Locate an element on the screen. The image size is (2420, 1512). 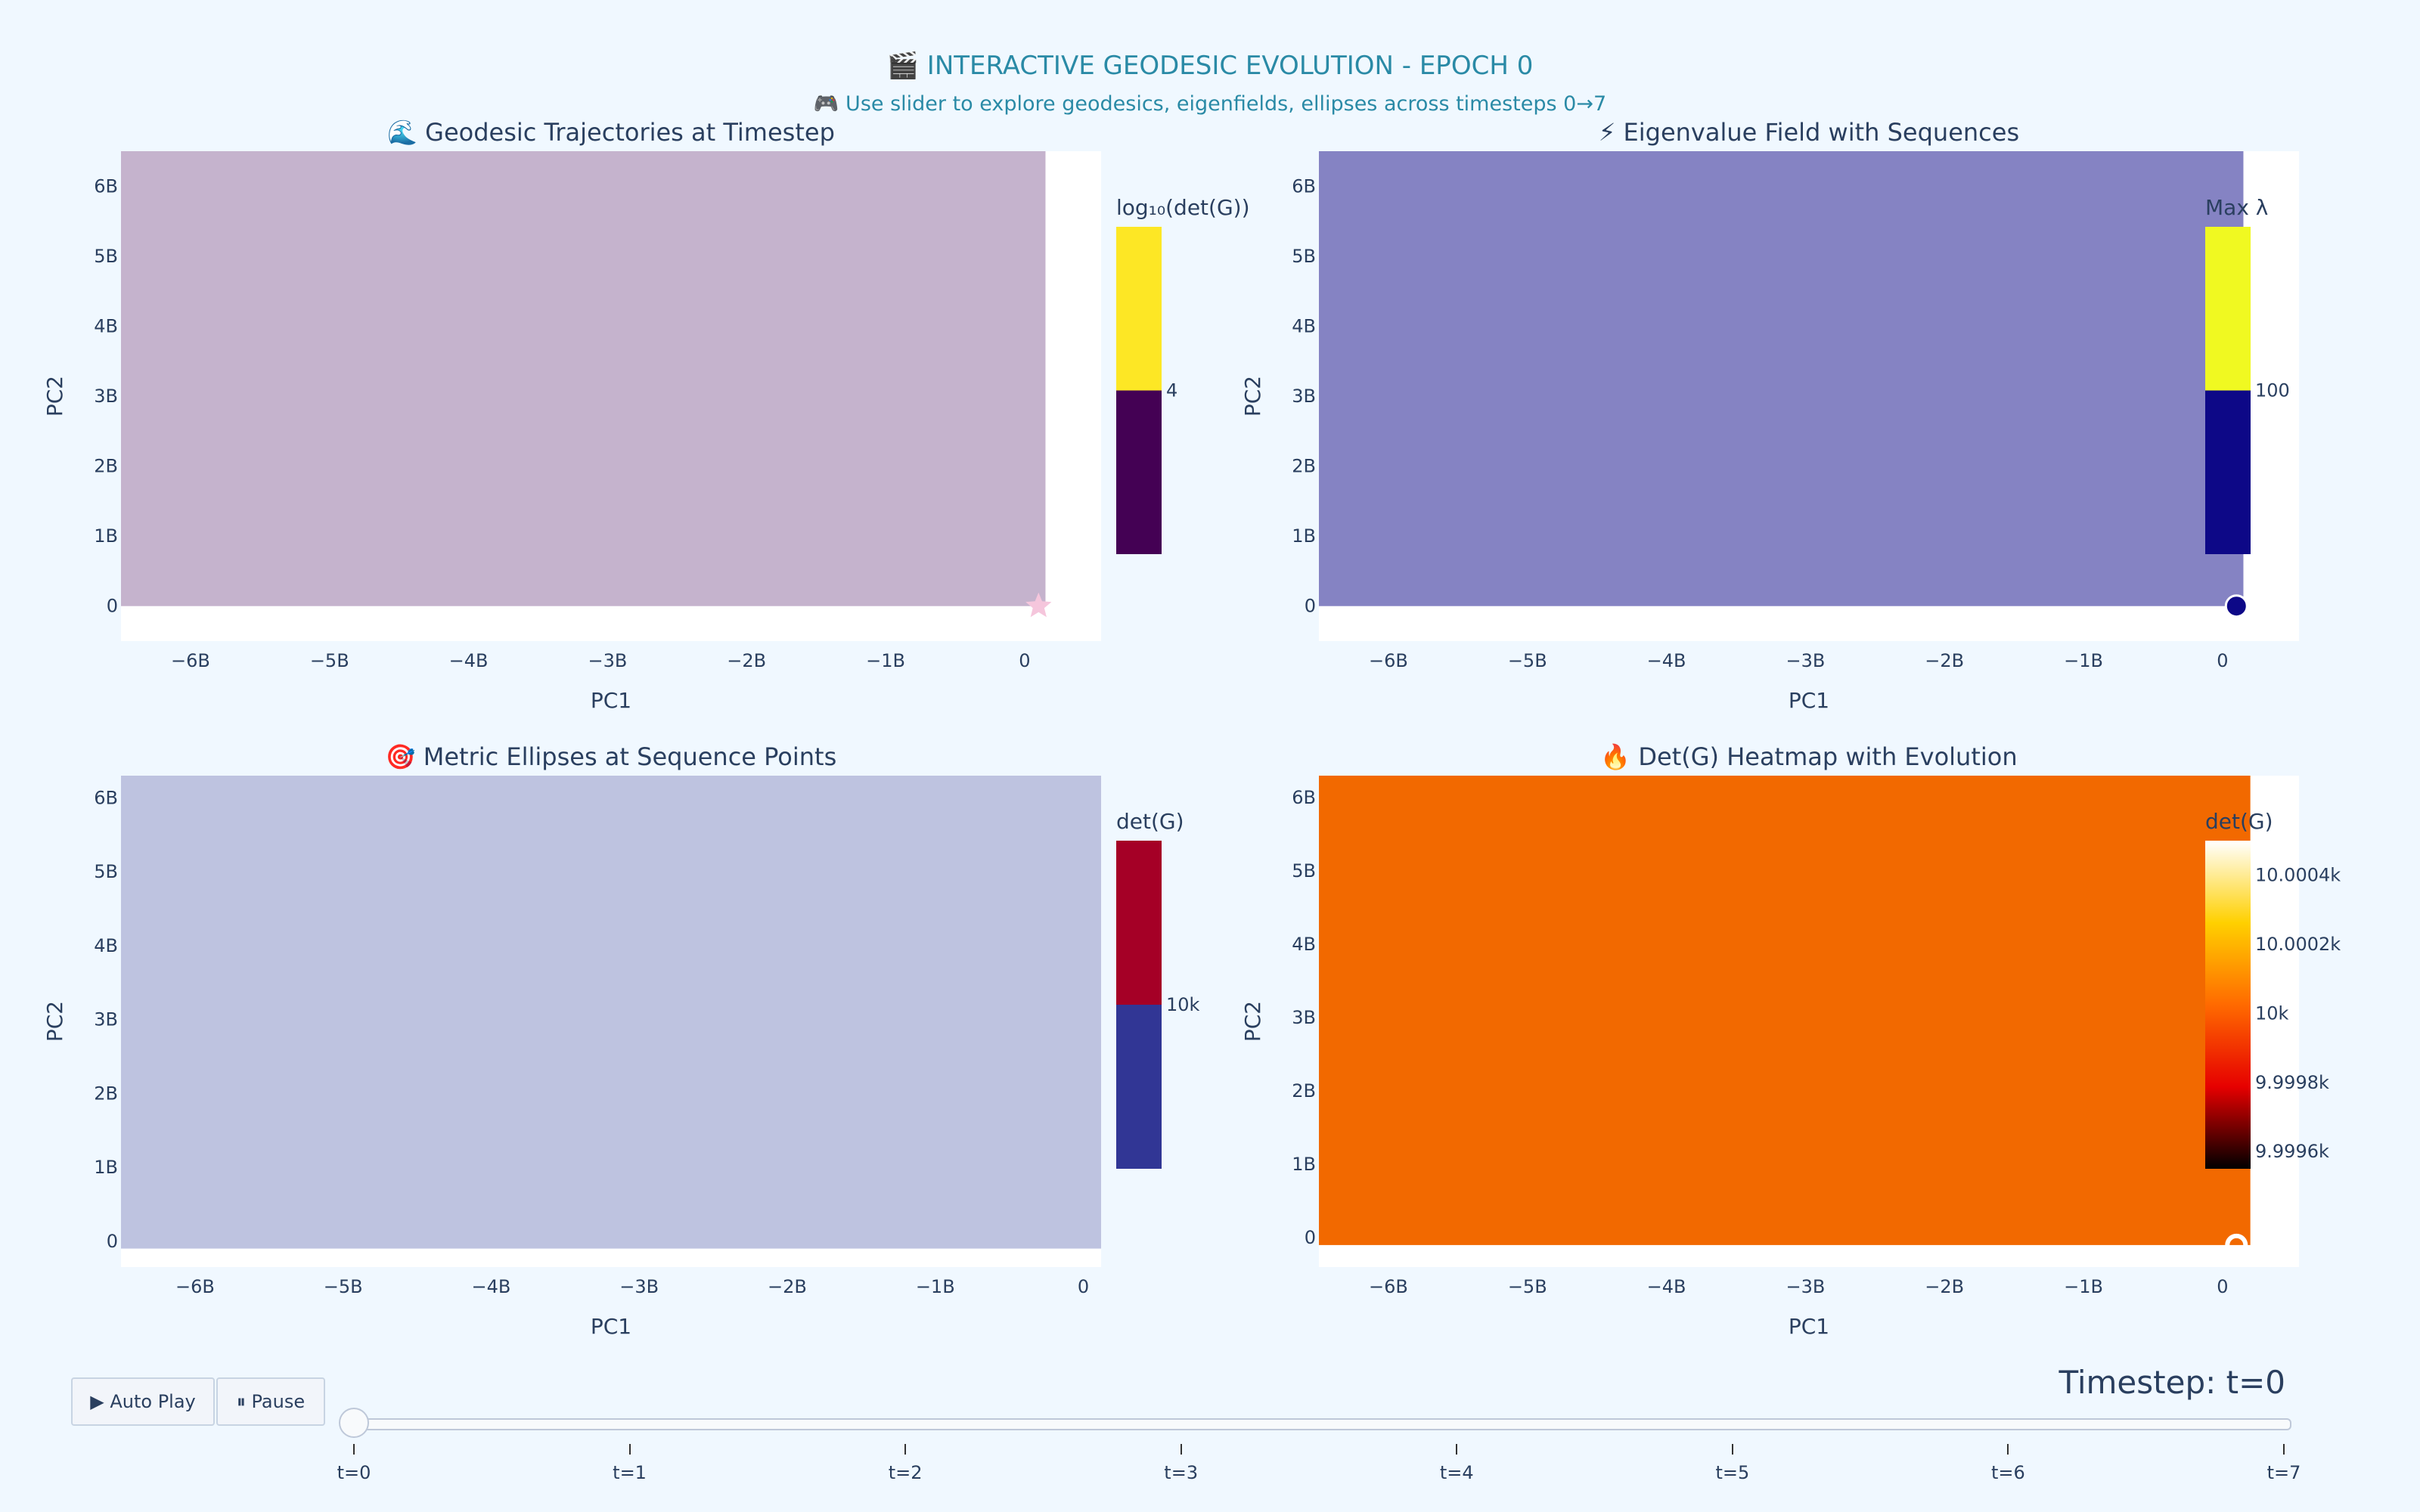
slider-step-label: t=3 is located at coordinates (1181, 1472).